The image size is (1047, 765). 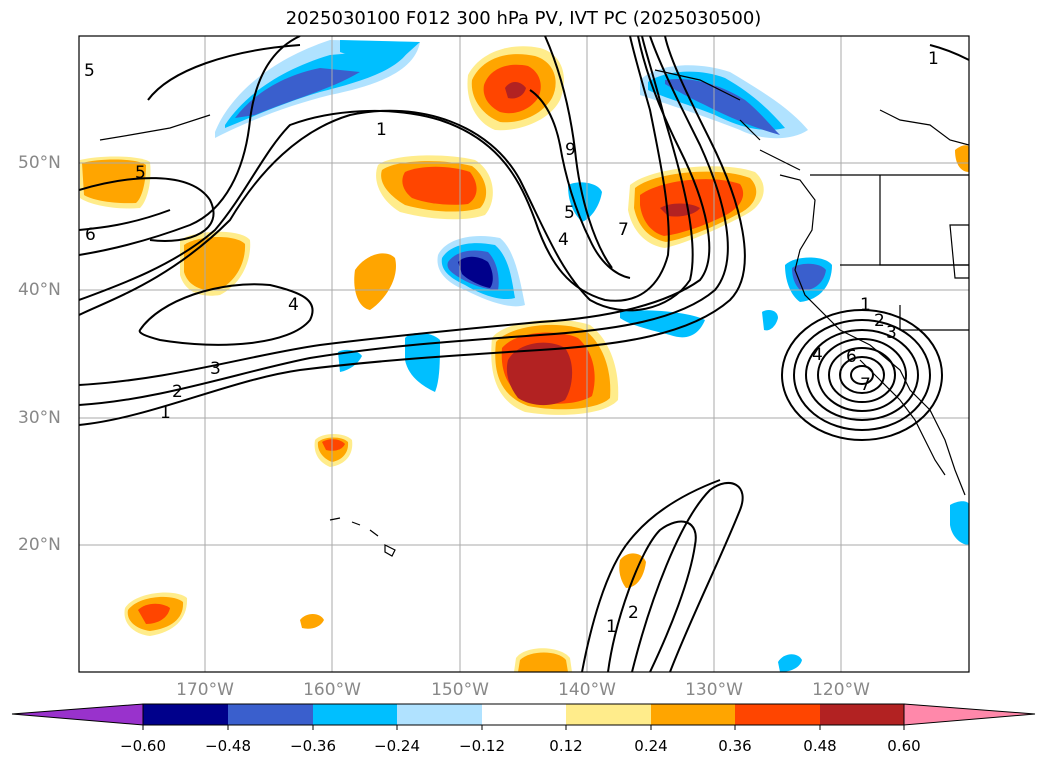 What do you see at coordinates (651, 746) in the screenshot?
I see `colorbar-tick-label: 0.24` at bounding box center [651, 746].